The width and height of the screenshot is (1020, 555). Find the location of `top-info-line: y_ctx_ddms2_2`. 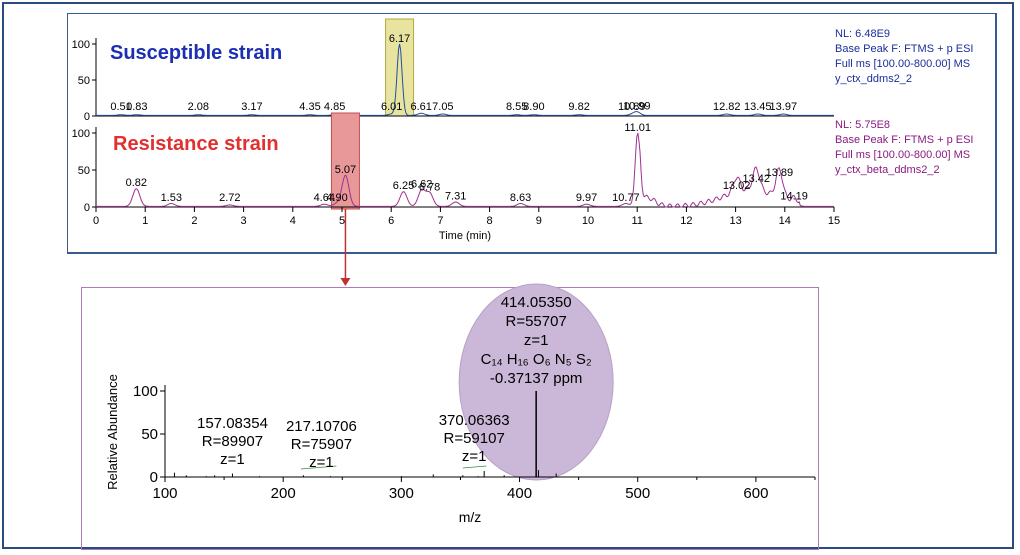

top-info-line: y_ctx_ddms2_2 is located at coordinates (874, 79).